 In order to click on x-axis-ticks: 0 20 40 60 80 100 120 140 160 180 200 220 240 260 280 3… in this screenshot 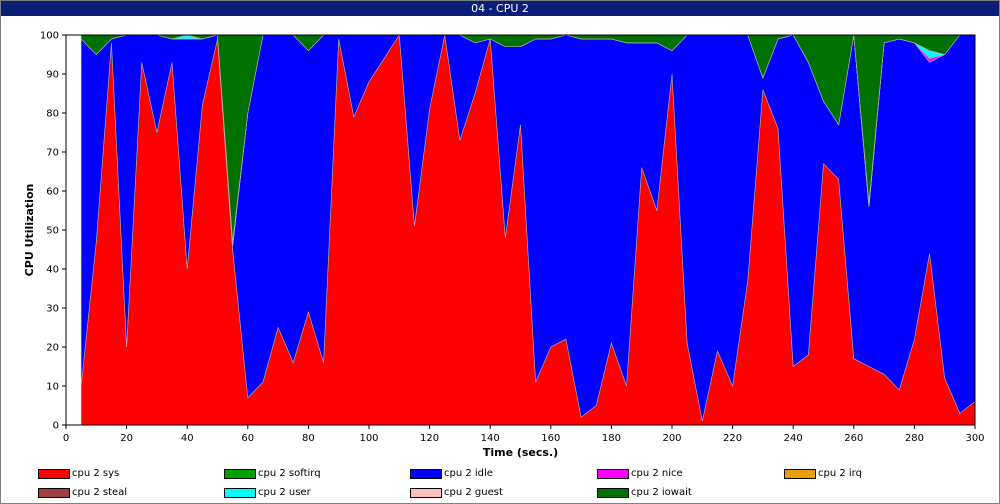, I will do `click(524, 434)`.